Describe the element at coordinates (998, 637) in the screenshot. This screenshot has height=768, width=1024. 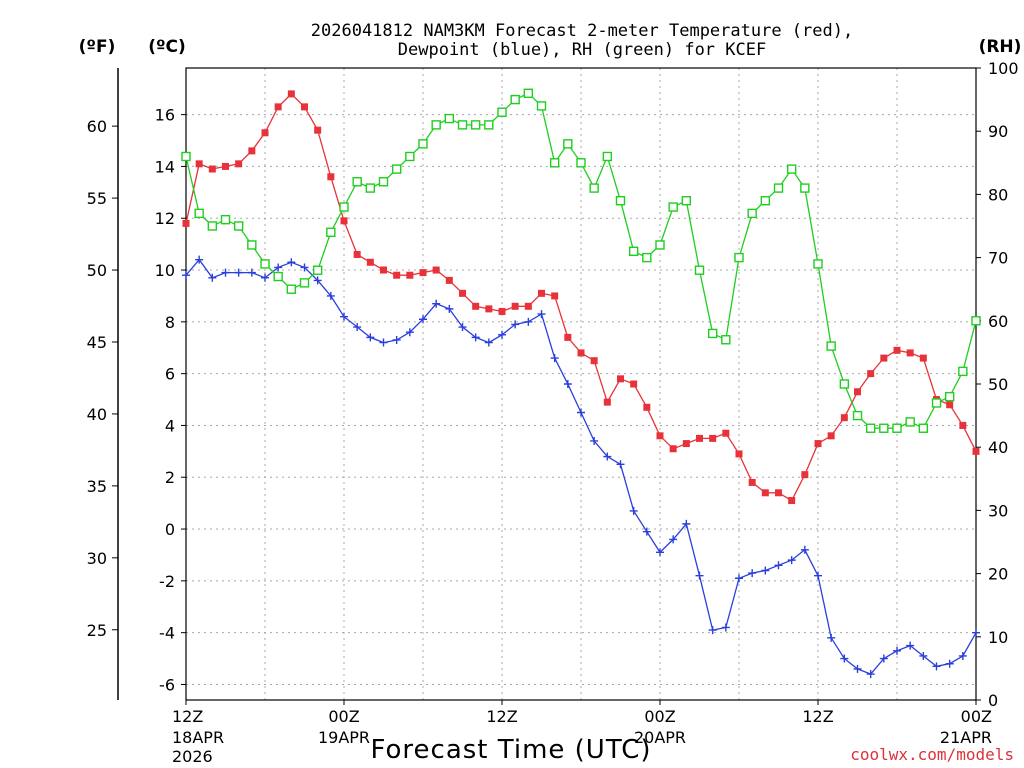
I see `rh-tick-label: 10` at that location.